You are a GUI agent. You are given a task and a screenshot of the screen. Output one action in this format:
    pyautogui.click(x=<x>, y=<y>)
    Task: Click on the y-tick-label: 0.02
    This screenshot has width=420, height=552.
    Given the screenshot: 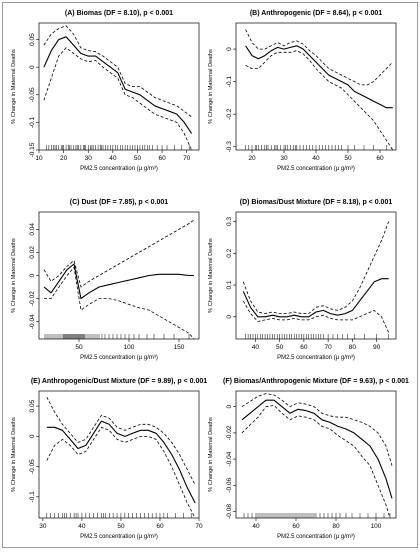 What is the action you would take?
    pyautogui.click(x=32, y=252)
    